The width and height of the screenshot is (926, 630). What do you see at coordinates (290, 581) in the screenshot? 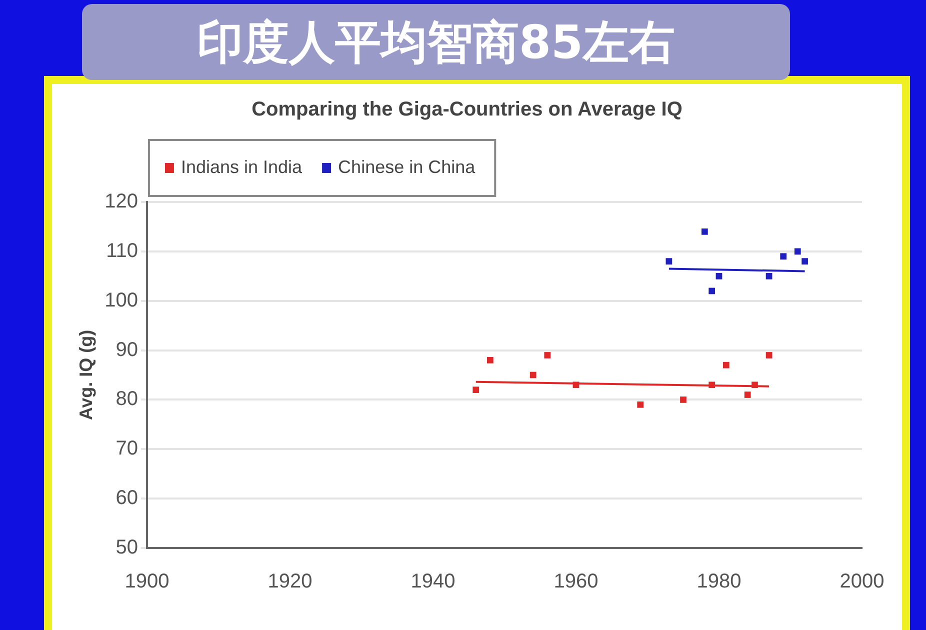
I see `x-tick-label: 1920` at bounding box center [290, 581].